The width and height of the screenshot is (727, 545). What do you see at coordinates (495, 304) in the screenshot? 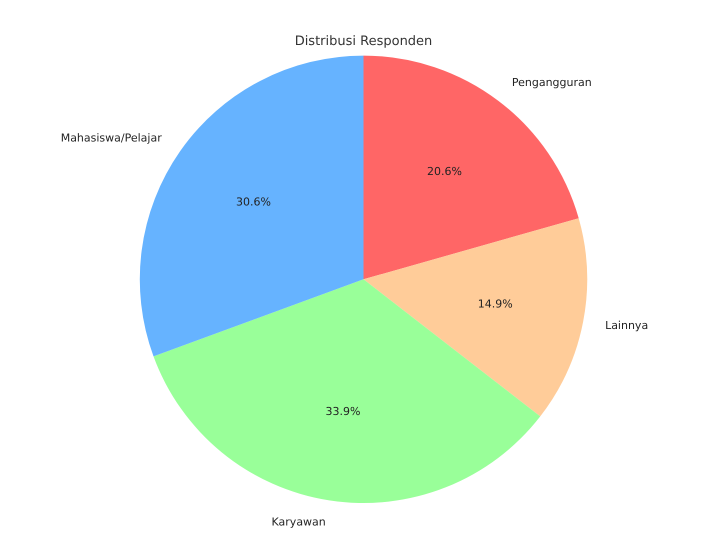
I see `data-label: 14.9%` at bounding box center [495, 304].